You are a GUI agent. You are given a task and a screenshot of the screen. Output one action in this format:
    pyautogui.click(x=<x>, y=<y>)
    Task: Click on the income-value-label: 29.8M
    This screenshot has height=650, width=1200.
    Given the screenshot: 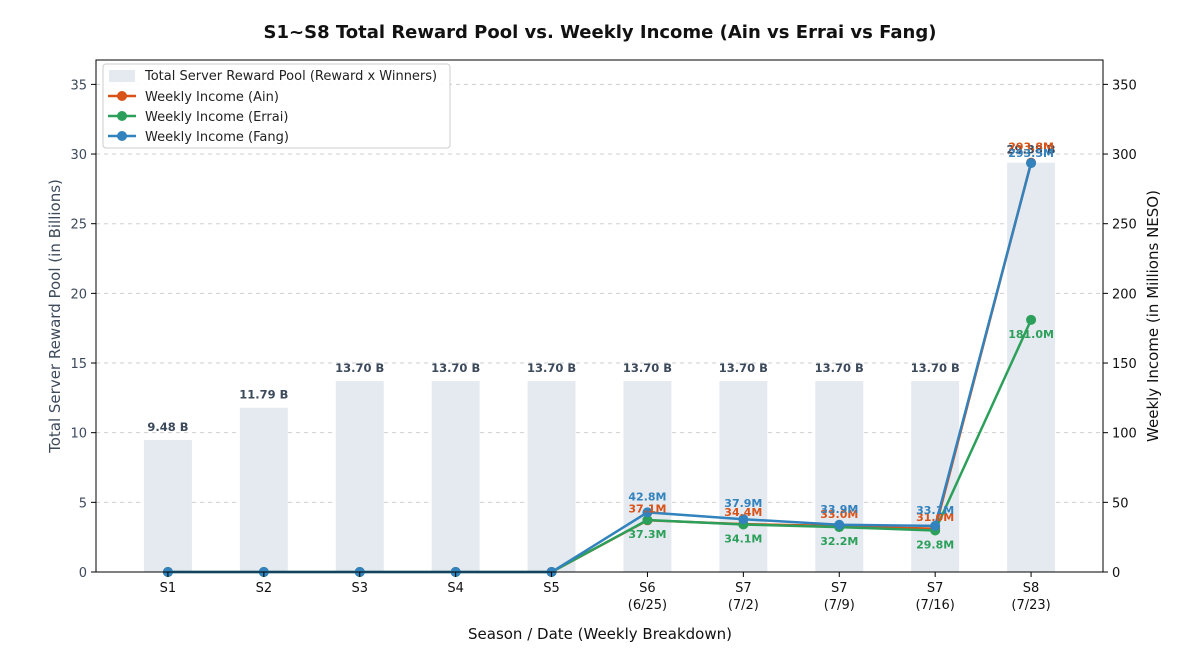 What is the action you would take?
    pyautogui.click(x=935, y=544)
    